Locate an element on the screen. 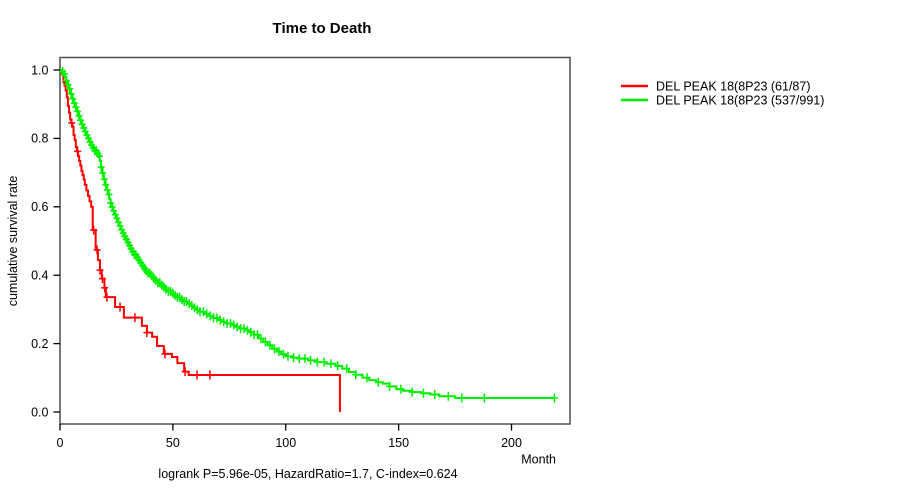 The height and width of the screenshot is (500, 900). y-tick-label: 0.8 is located at coordinates (39, 139).